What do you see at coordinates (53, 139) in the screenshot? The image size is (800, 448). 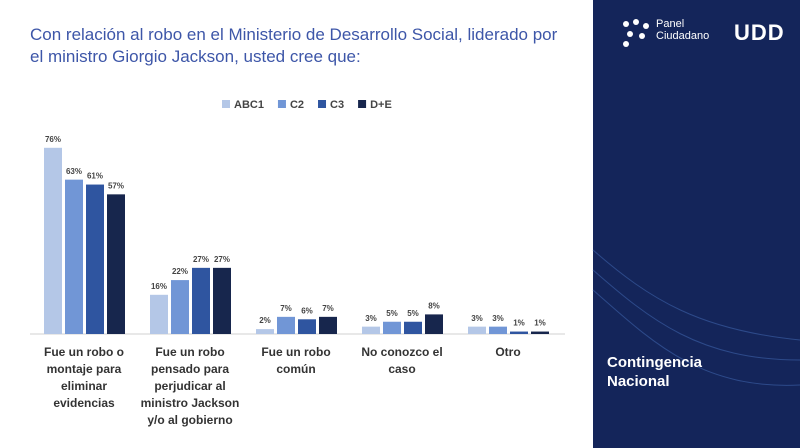 I see `data-label: 76%` at bounding box center [53, 139].